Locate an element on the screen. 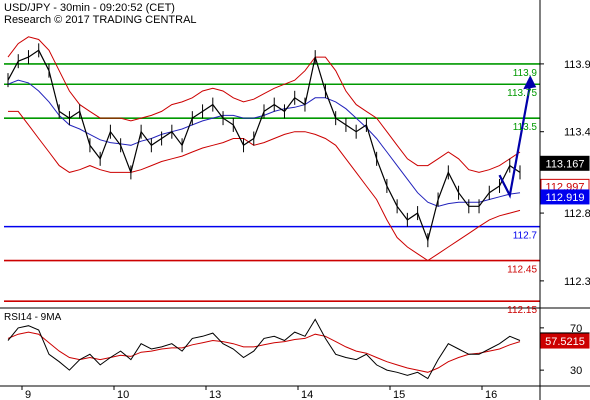 This screenshot has height=400, width=590. price-tick-label: 112.8 is located at coordinates (577, 214).